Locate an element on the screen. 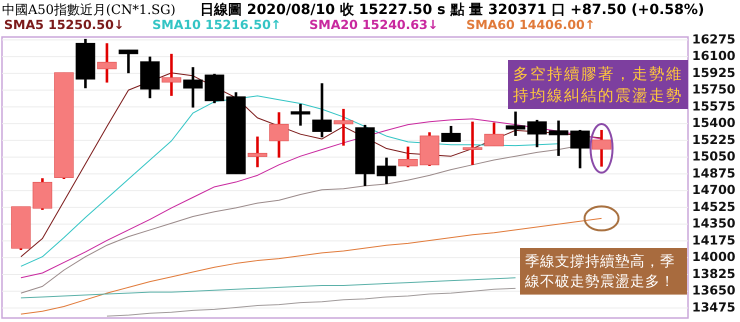 This screenshot has width=740, height=322. y-tick-label: 13650 is located at coordinates (714, 290).